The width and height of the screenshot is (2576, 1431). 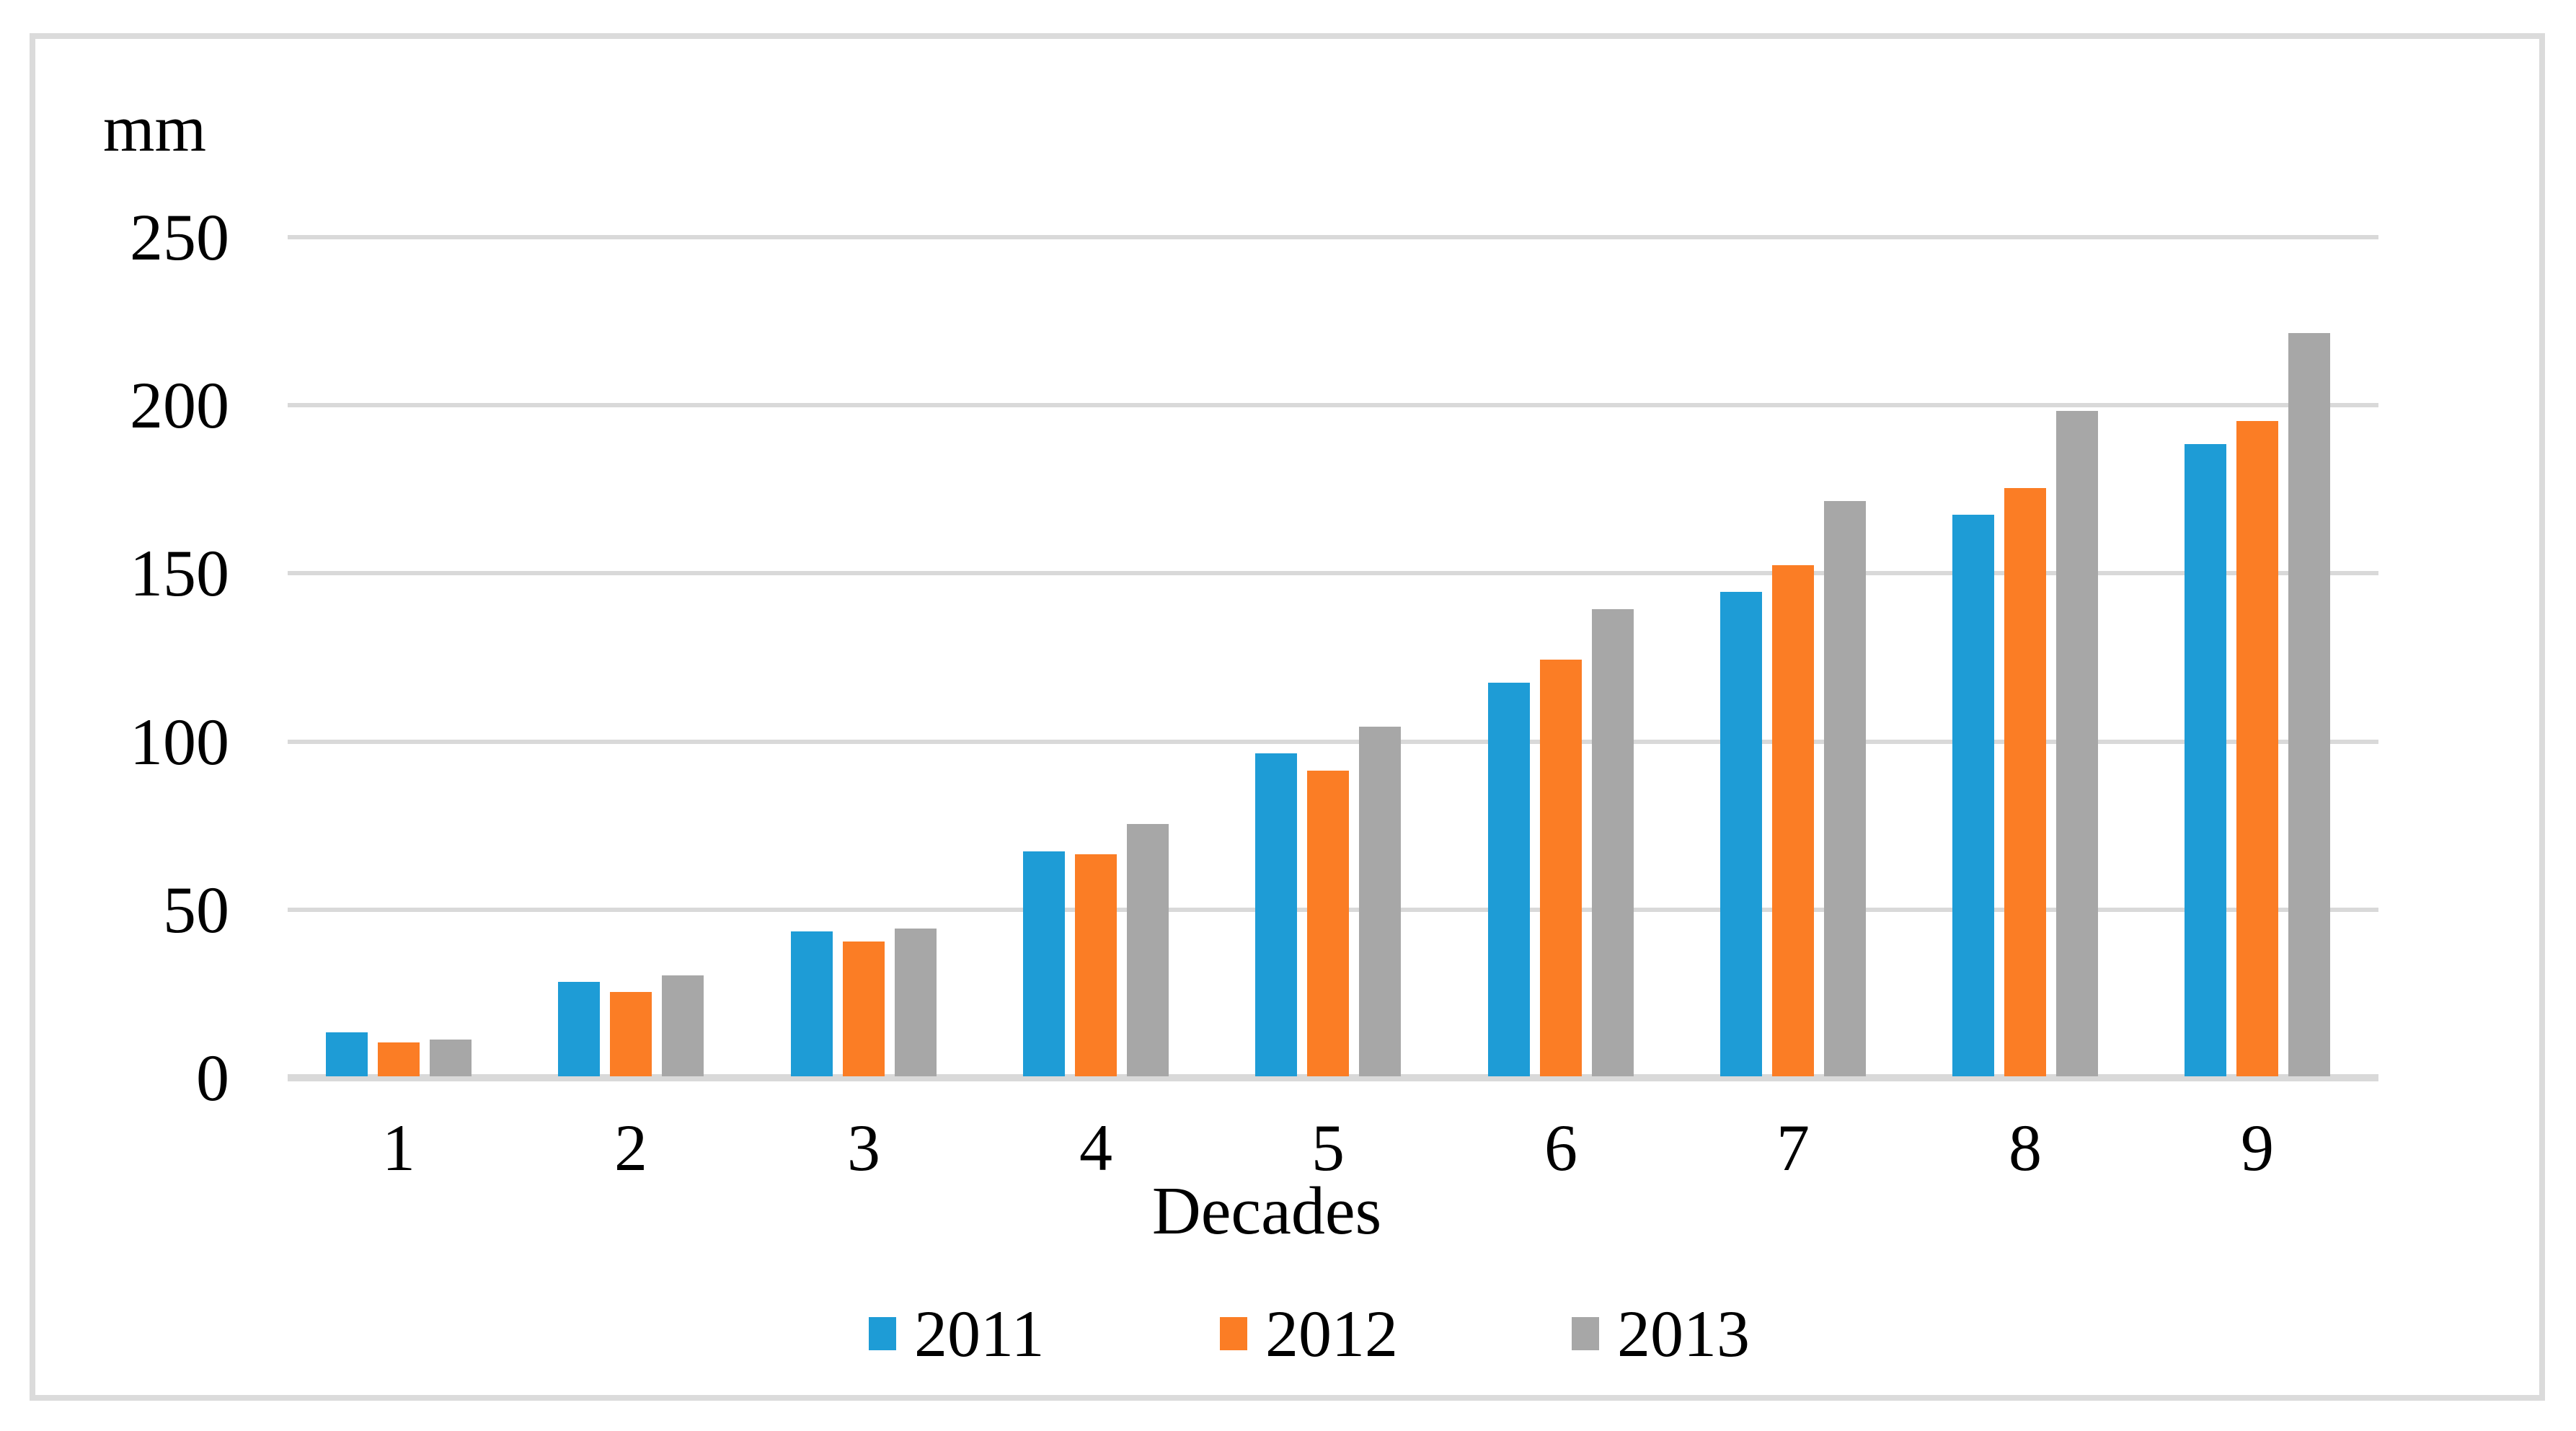 I want to click on y-tick-label-250: 250, so click(x=179, y=237).